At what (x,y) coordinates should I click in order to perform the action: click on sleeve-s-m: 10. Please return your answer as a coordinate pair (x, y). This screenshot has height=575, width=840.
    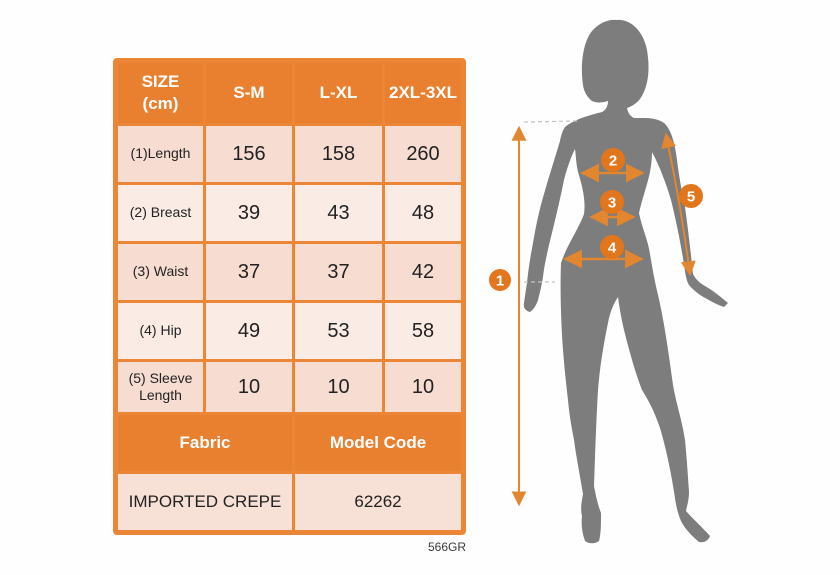
    Looking at the image, I should click on (249, 387).